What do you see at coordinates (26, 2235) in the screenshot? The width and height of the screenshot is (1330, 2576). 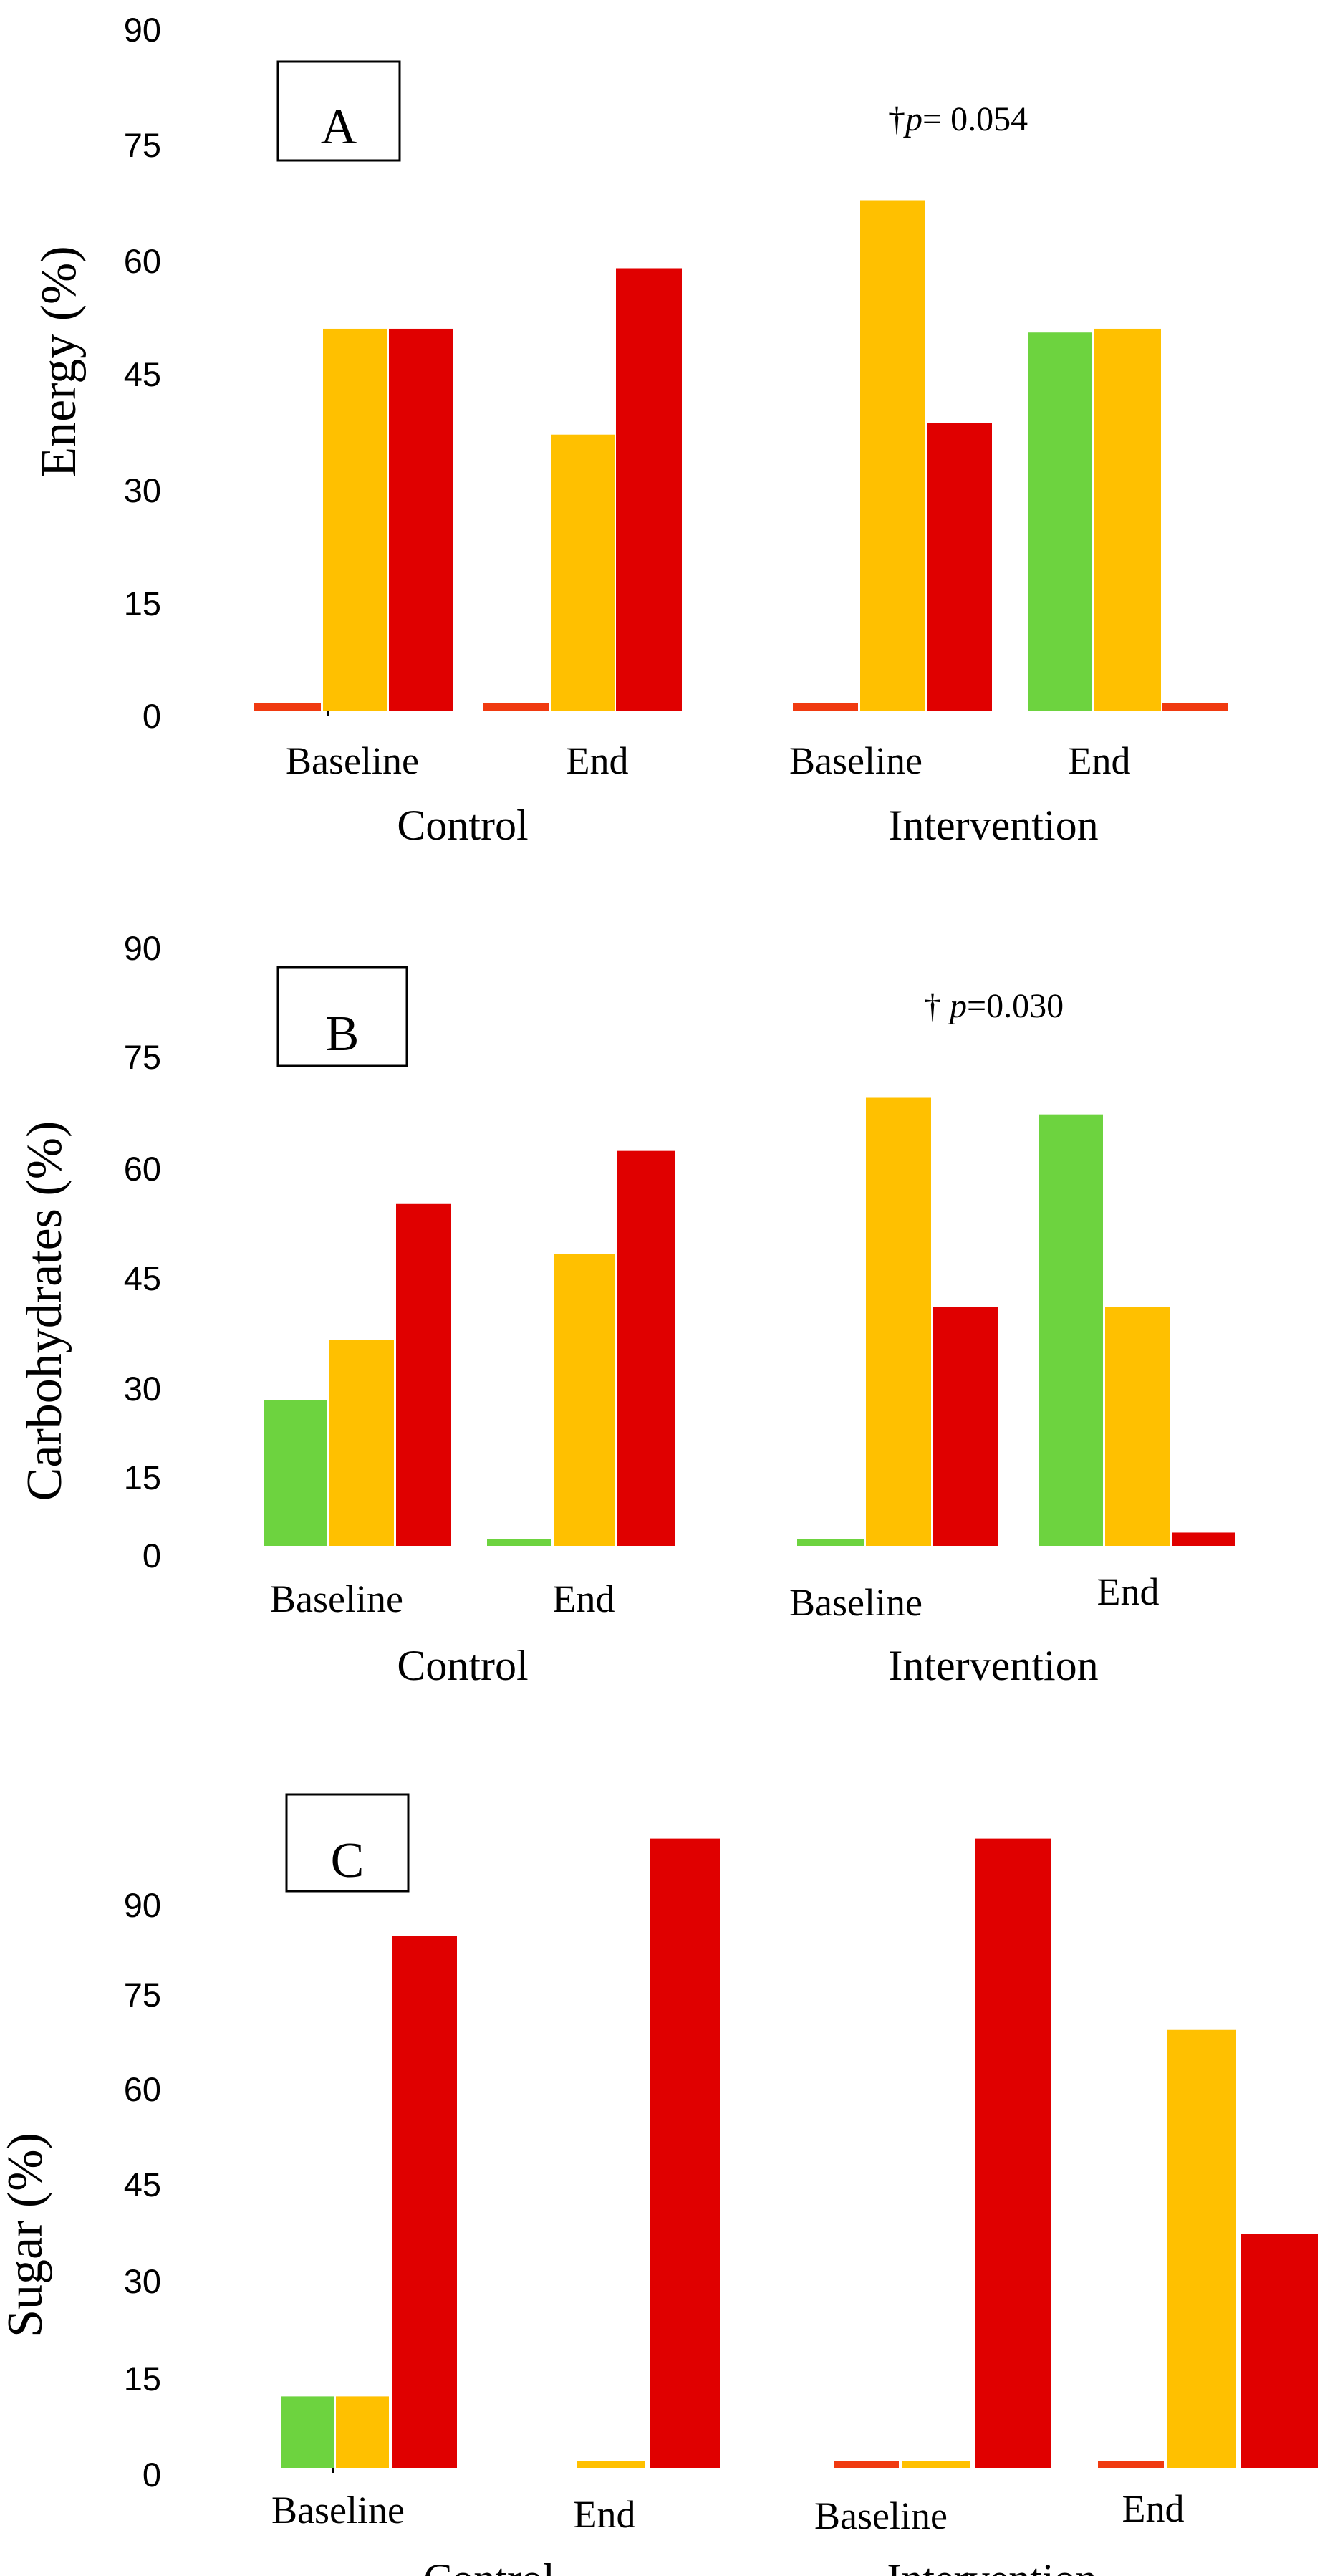 I see `y-axis-label: Sugar (%)` at bounding box center [26, 2235].